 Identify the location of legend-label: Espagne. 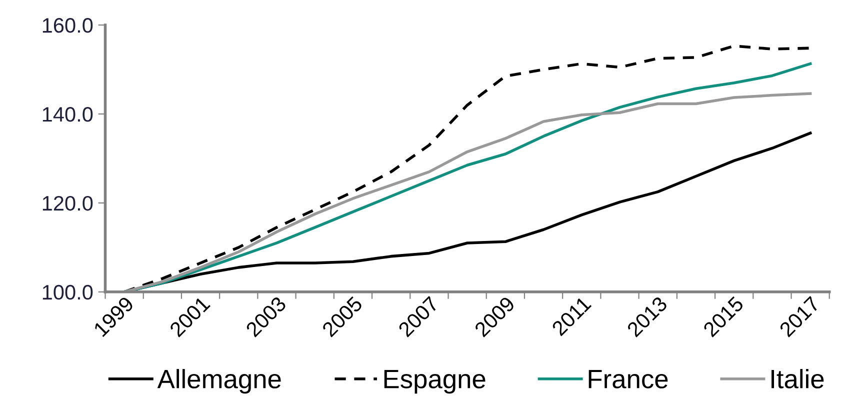
(435, 382).